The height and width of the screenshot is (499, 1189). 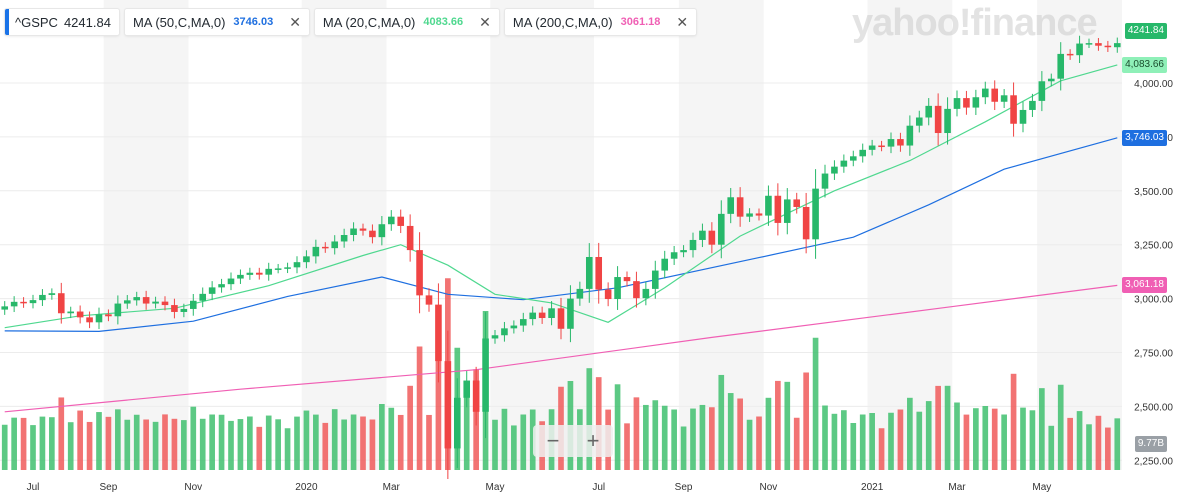 I want to click on yahoo-finance-watermark: yahoo!finance, so click(x=975, y=23).